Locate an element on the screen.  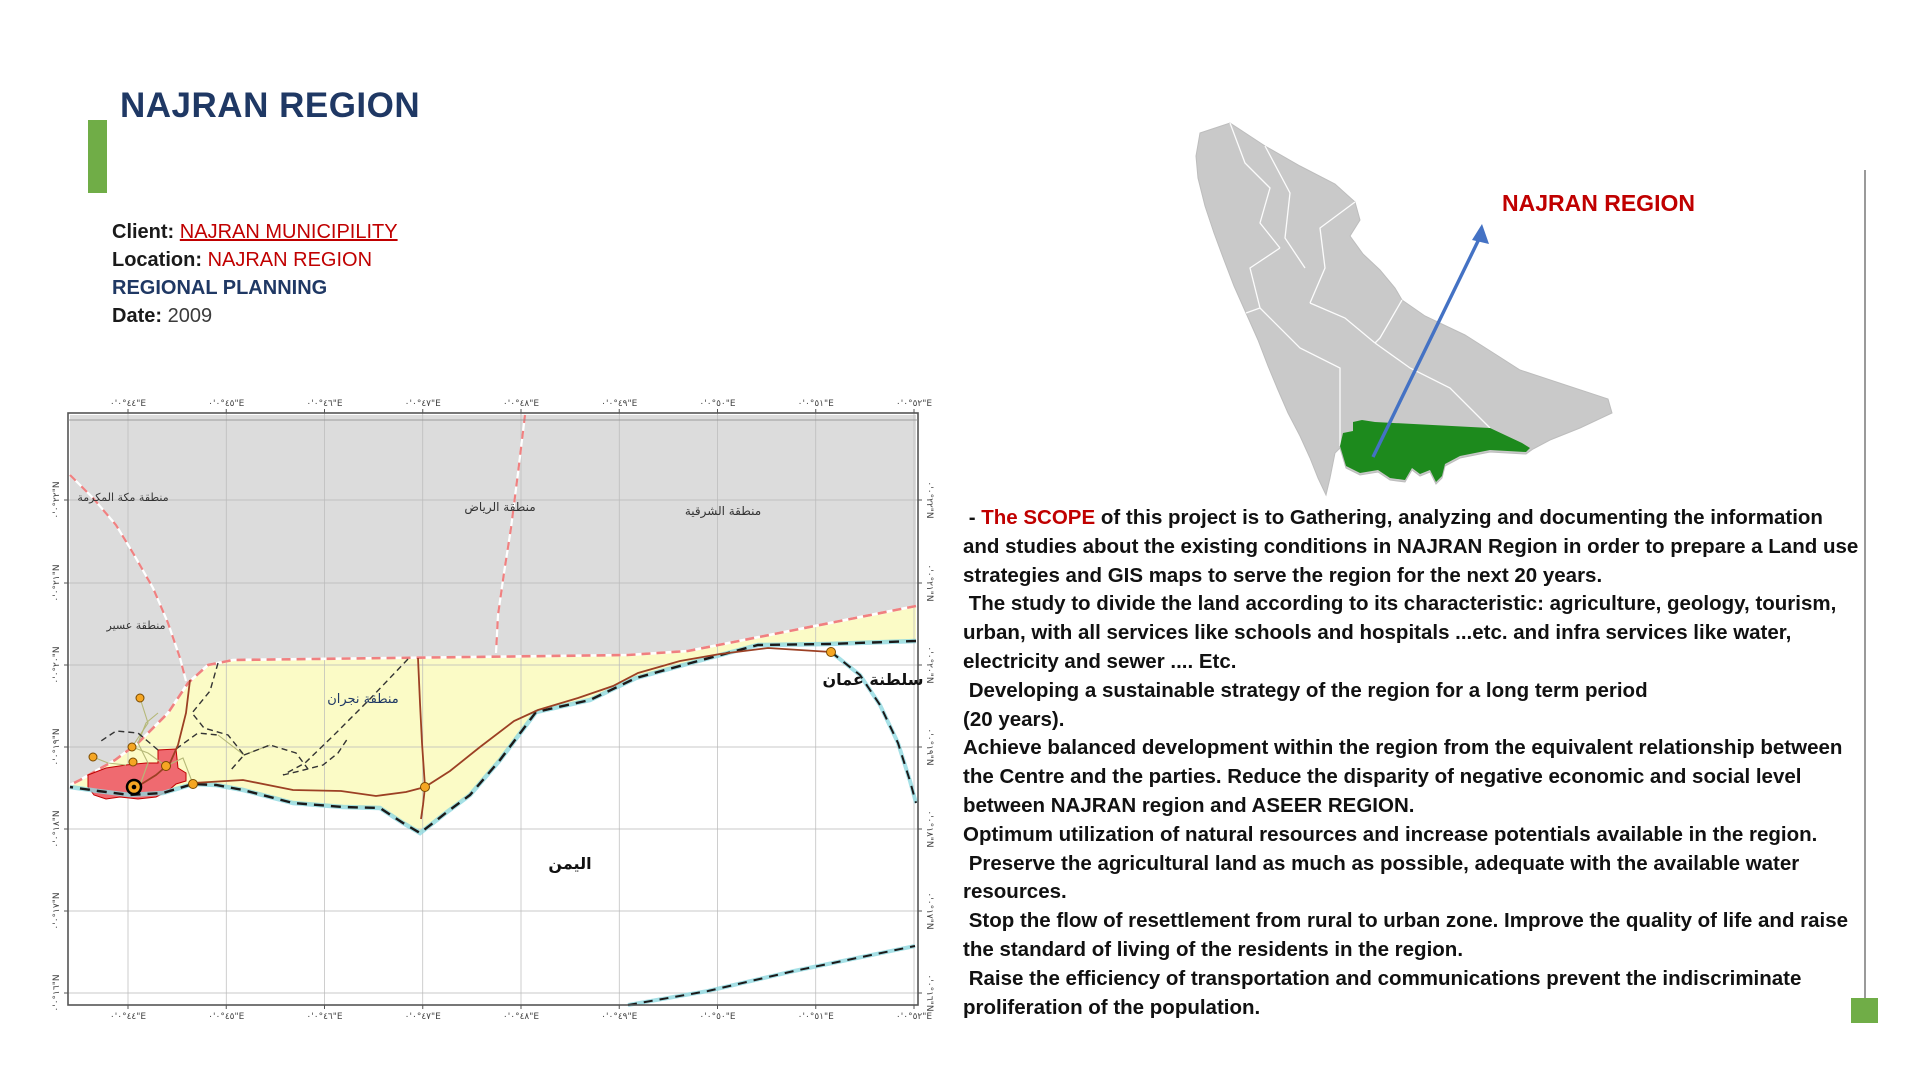
map-region-label: منطقة الرياض is located at coordinates (499, 507).